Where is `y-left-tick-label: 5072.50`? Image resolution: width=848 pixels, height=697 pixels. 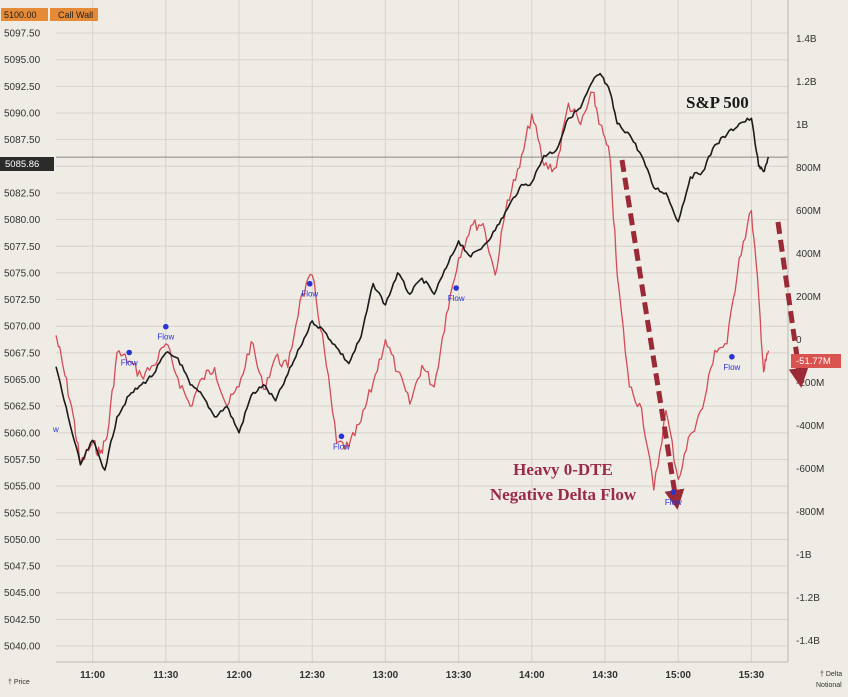 y-left-tick-label: 5072.50 is located at coordinates (22, 300).